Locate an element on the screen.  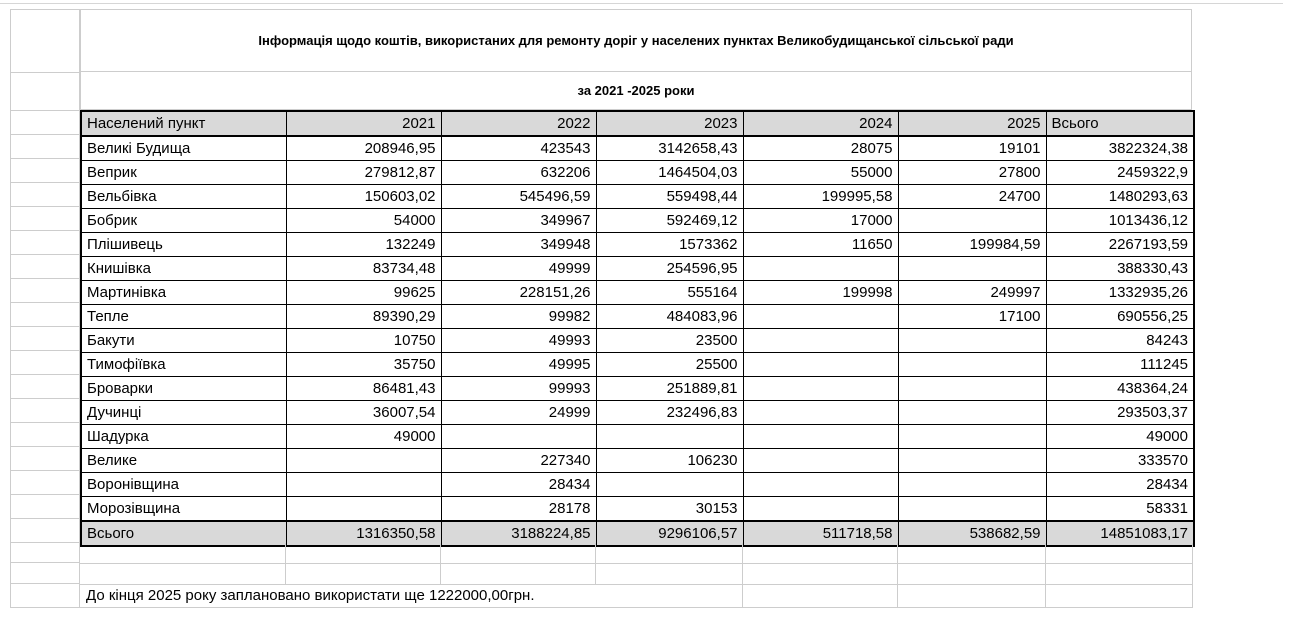
value-cell: 83734,48 is located at coordinates (363, 268).